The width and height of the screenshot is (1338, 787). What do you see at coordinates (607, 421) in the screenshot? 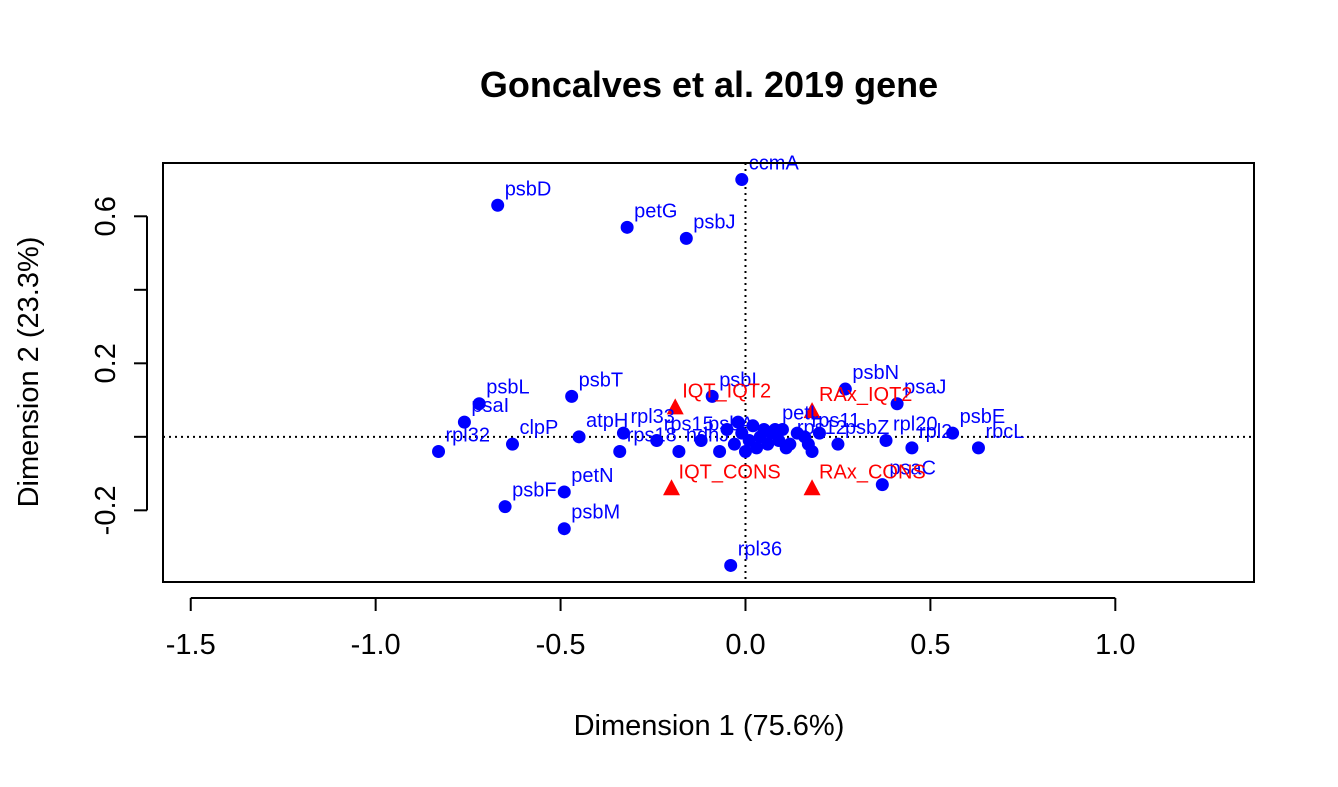
I see `gene-label: atpH` at bounding box center [607, 421].